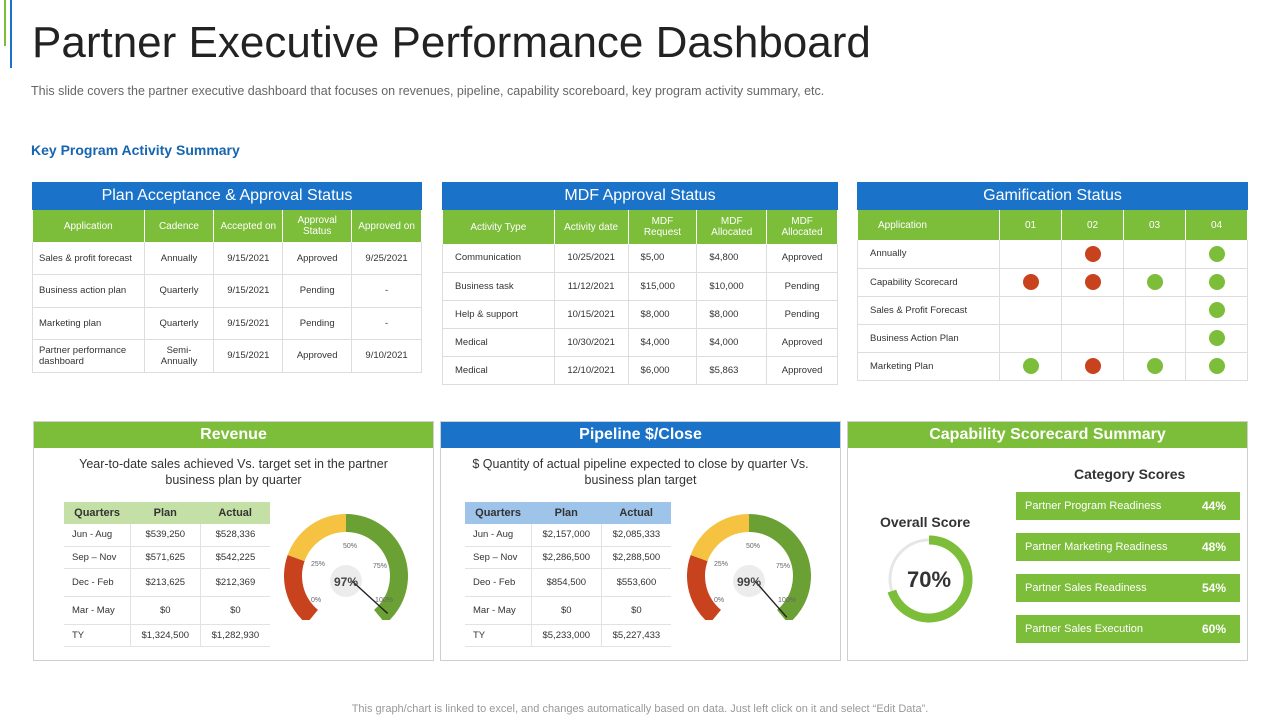  Describe the element at coordinates (165, 535) in the screenshot. I see `table-cell: $539,250` at that location.